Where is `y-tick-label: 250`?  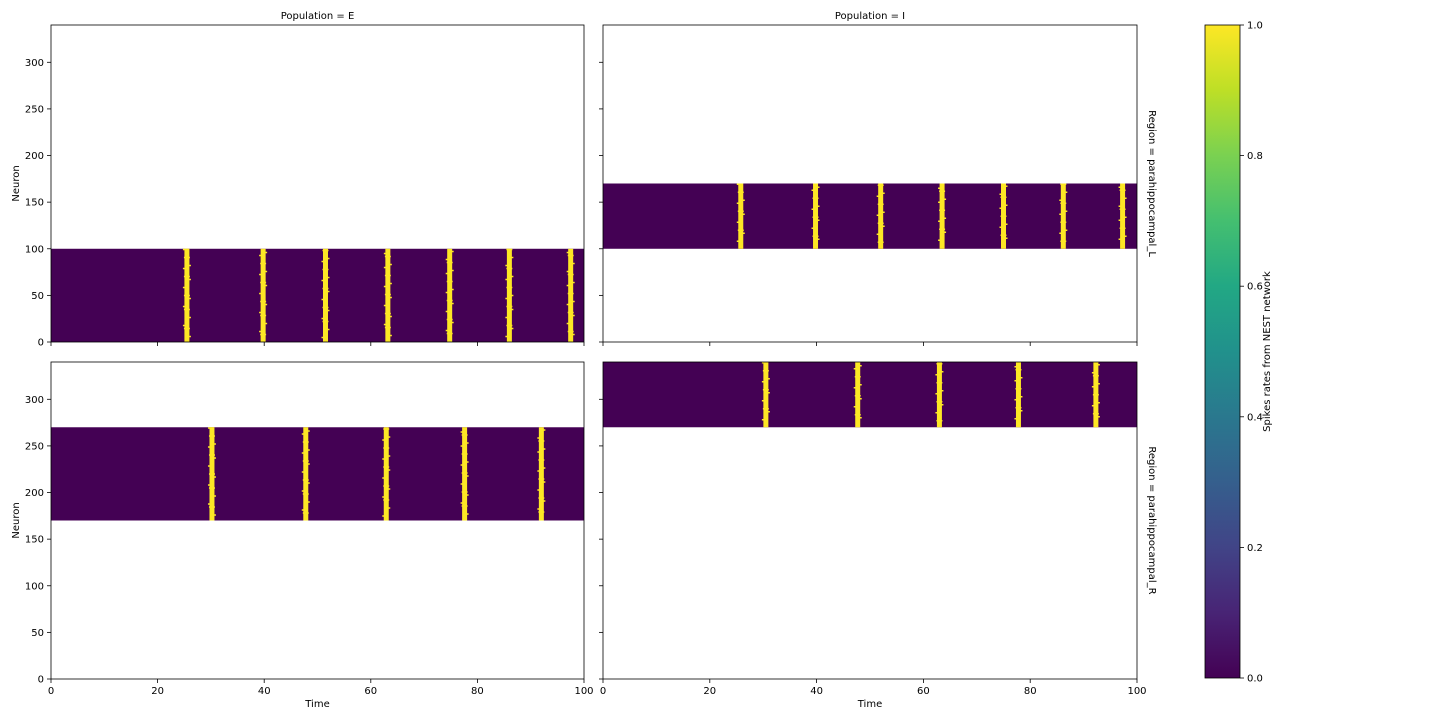
y-tick-label: 250 is located at coordinates (34, 446).